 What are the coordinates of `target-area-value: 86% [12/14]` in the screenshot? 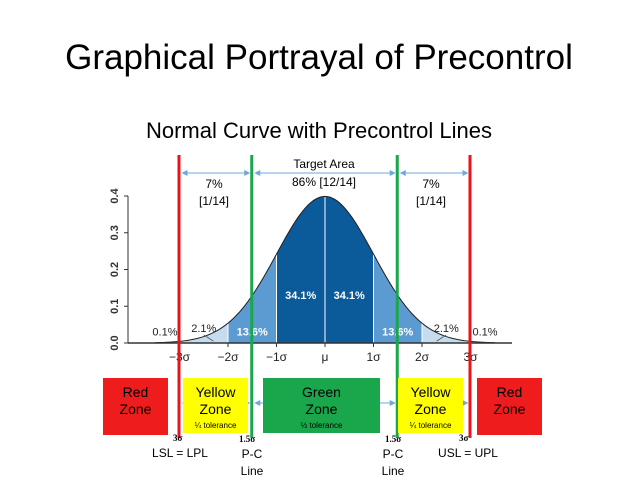 It's located at (324, 182).